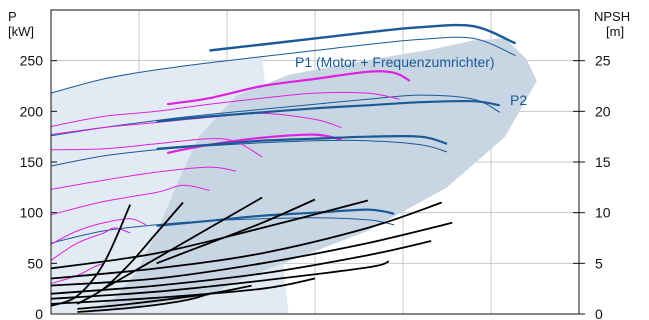 This screenshot has width=649, height=320. Describe the element at coordinates (21, 31) in the screenshot. I see `left-axis-label-unit: [kW]` at that location.